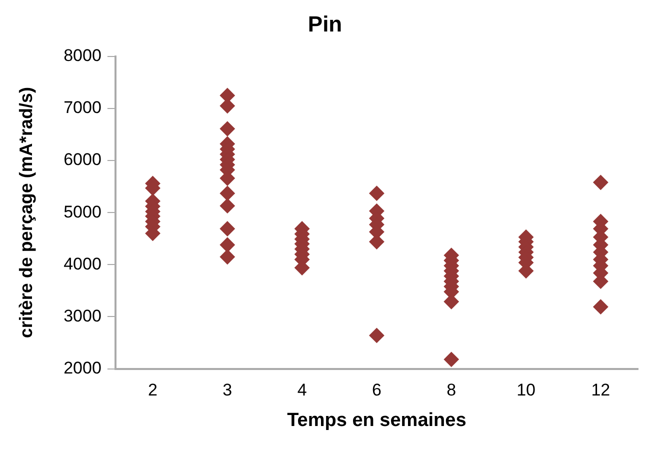 This screenshot has width=667, height=450. I want to click on y-tick-label: 2000, so click(83, 368).